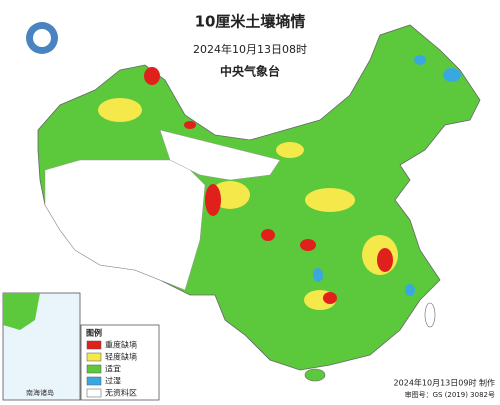 The width and height of the screenshot is (500, 405). I want to click on inset-label: 南海诸岛, so click(40, 392).